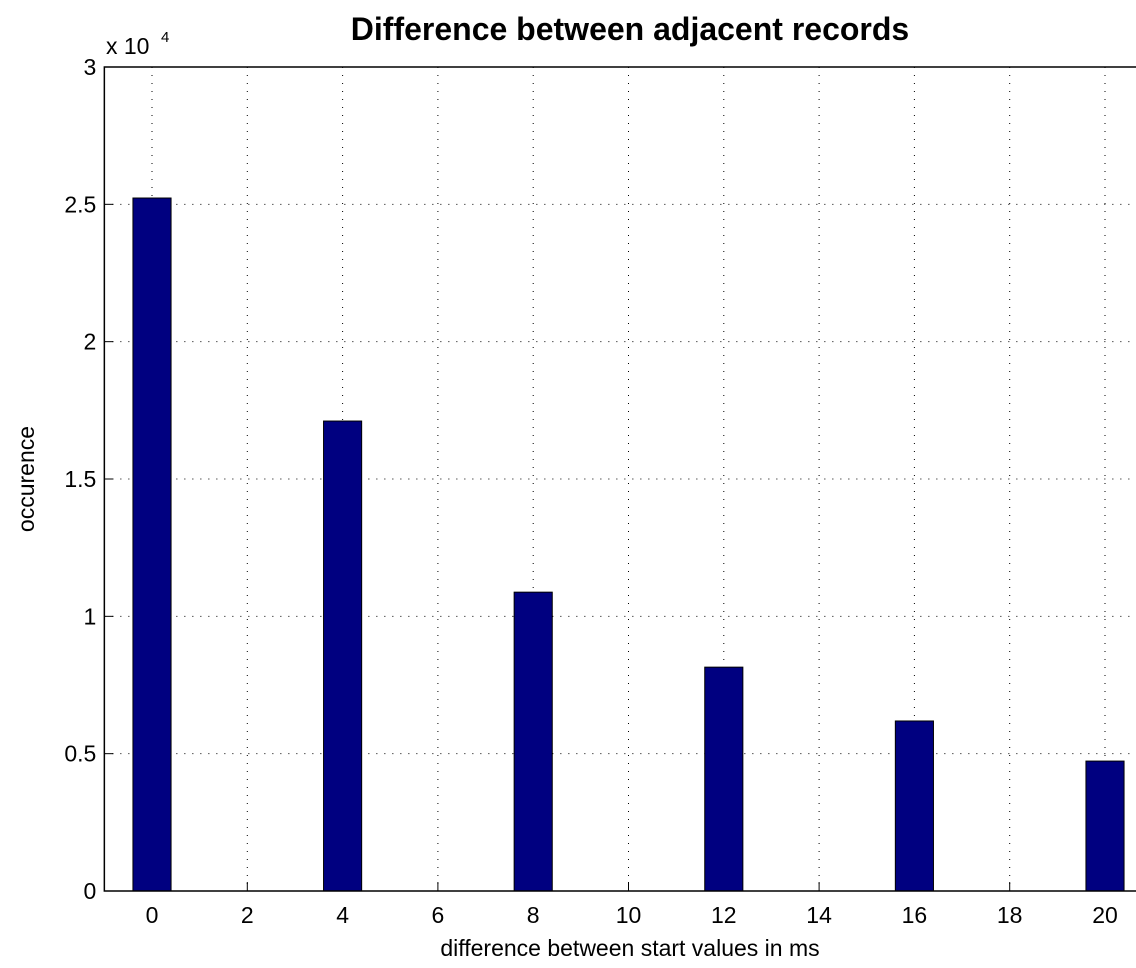 The width and height of the screenshot is (1136, 968). I want to click on y-tick-label: 1.5, so click(80, 479).